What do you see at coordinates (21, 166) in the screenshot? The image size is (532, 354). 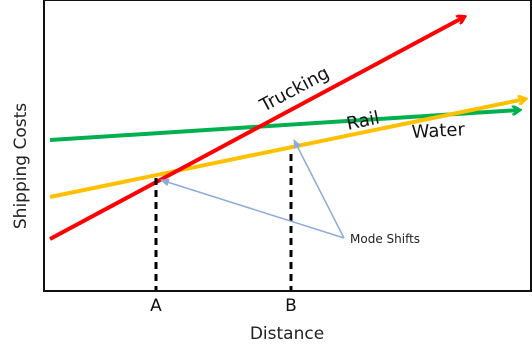 I see `y-axis-label: Shipping Costs` at bounding box center [21, 166].